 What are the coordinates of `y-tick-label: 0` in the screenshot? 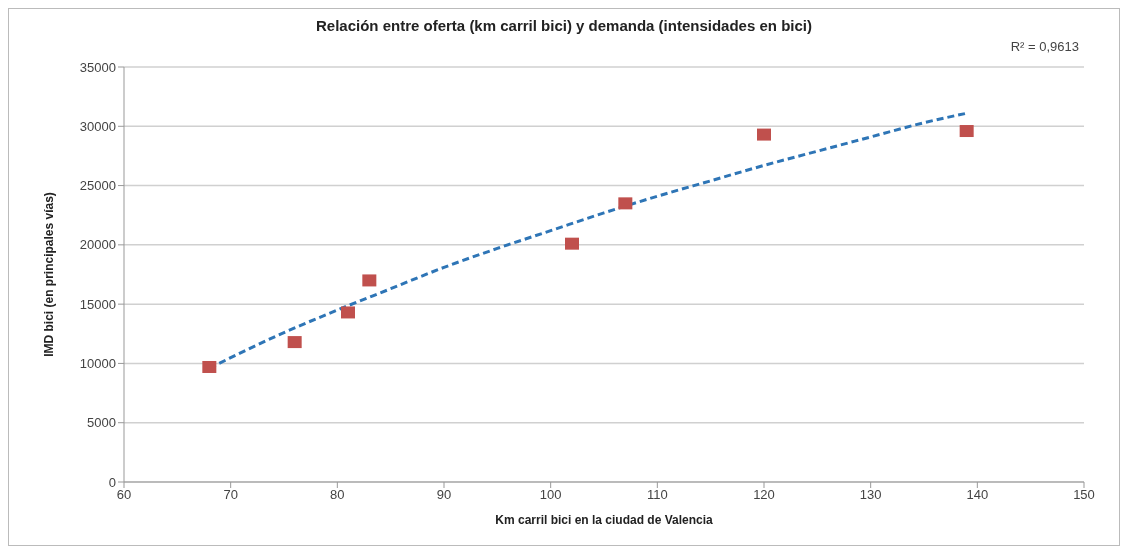 It's located at (112, 482).